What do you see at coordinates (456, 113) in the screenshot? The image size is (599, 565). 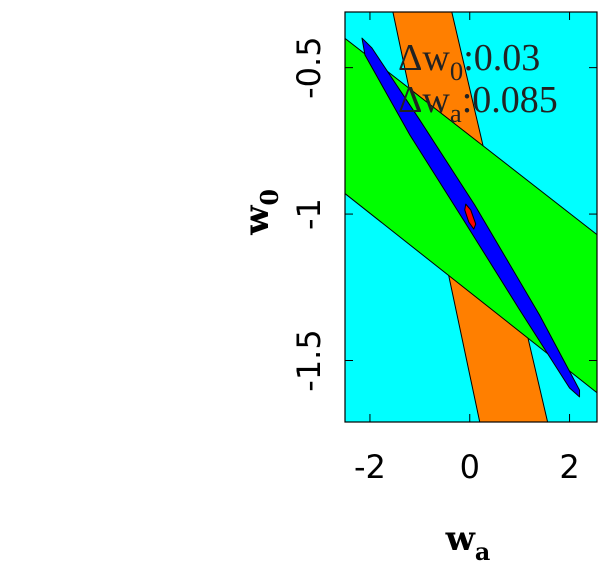 I see `annotation-subscript: a` at bounding box center [456, 113].